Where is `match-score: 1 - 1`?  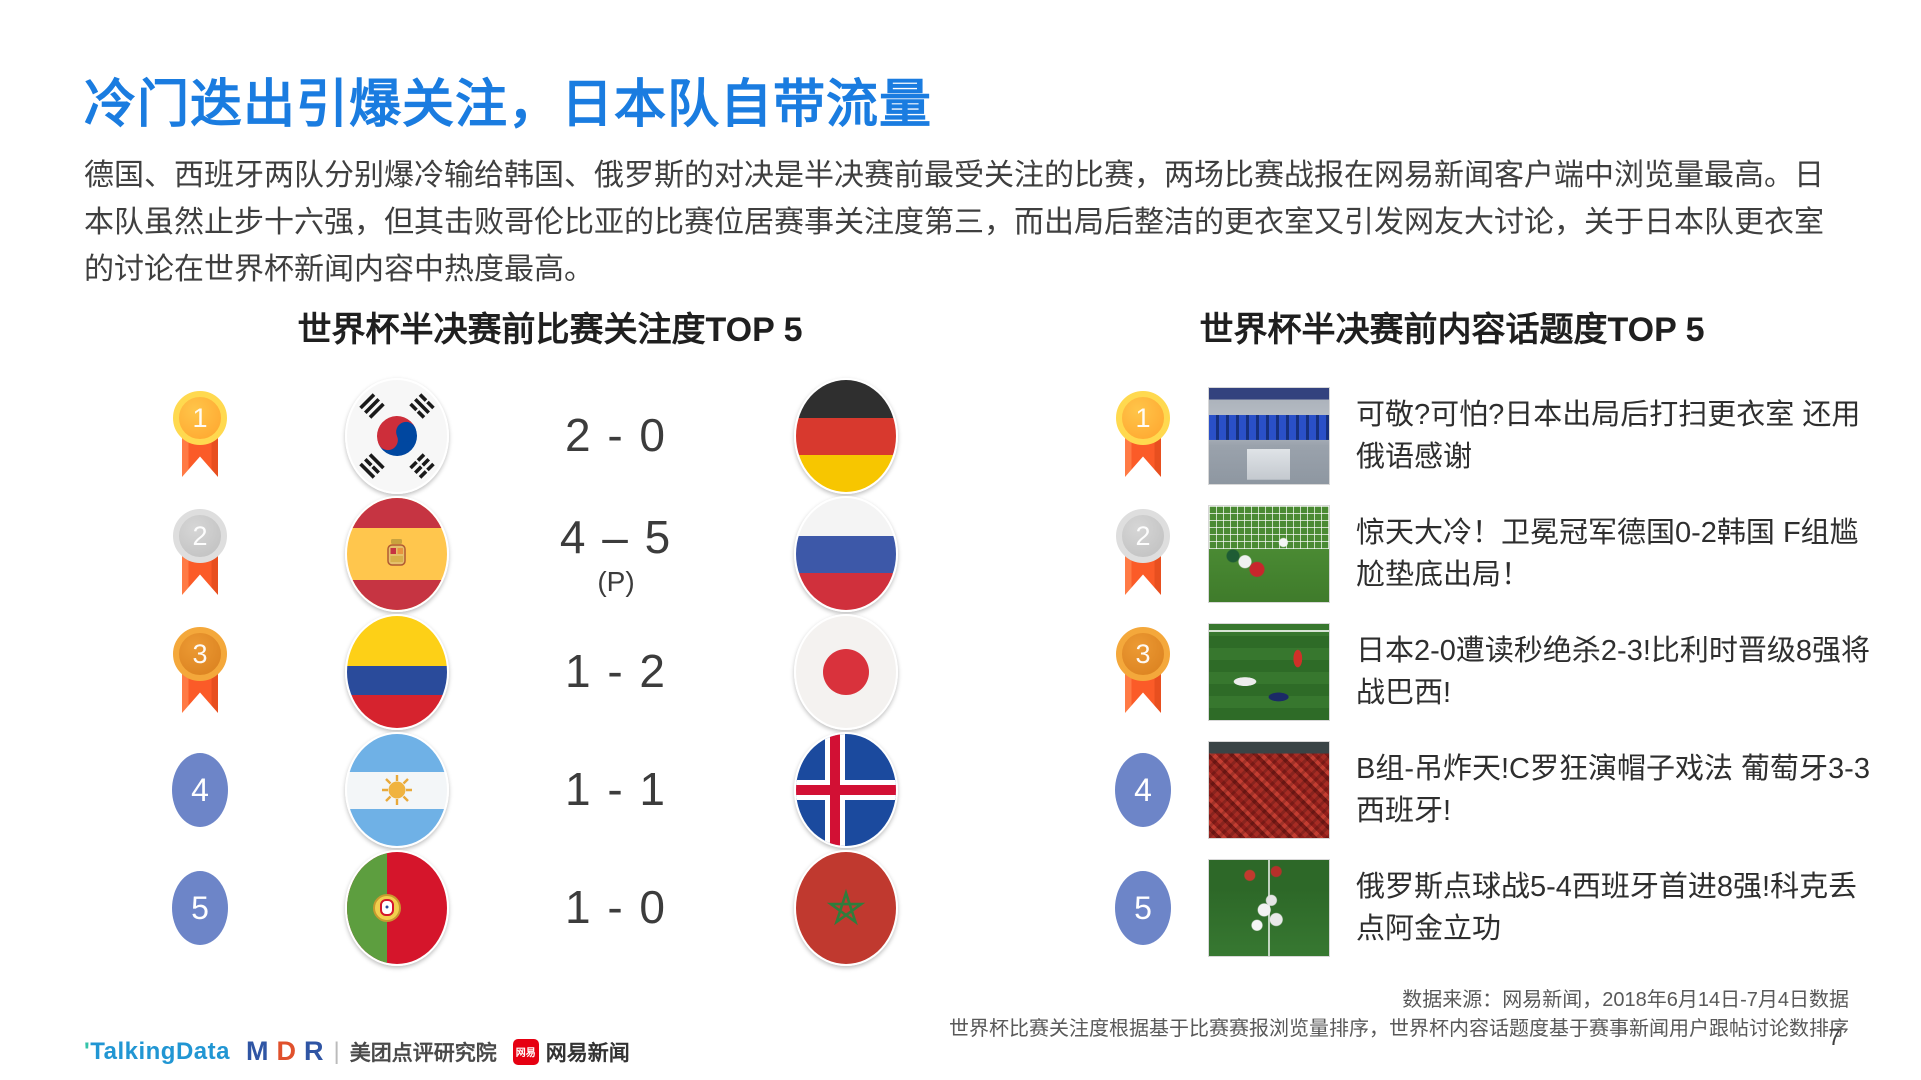
match-score: 1 - 1 is located at coordinates (616, 789).